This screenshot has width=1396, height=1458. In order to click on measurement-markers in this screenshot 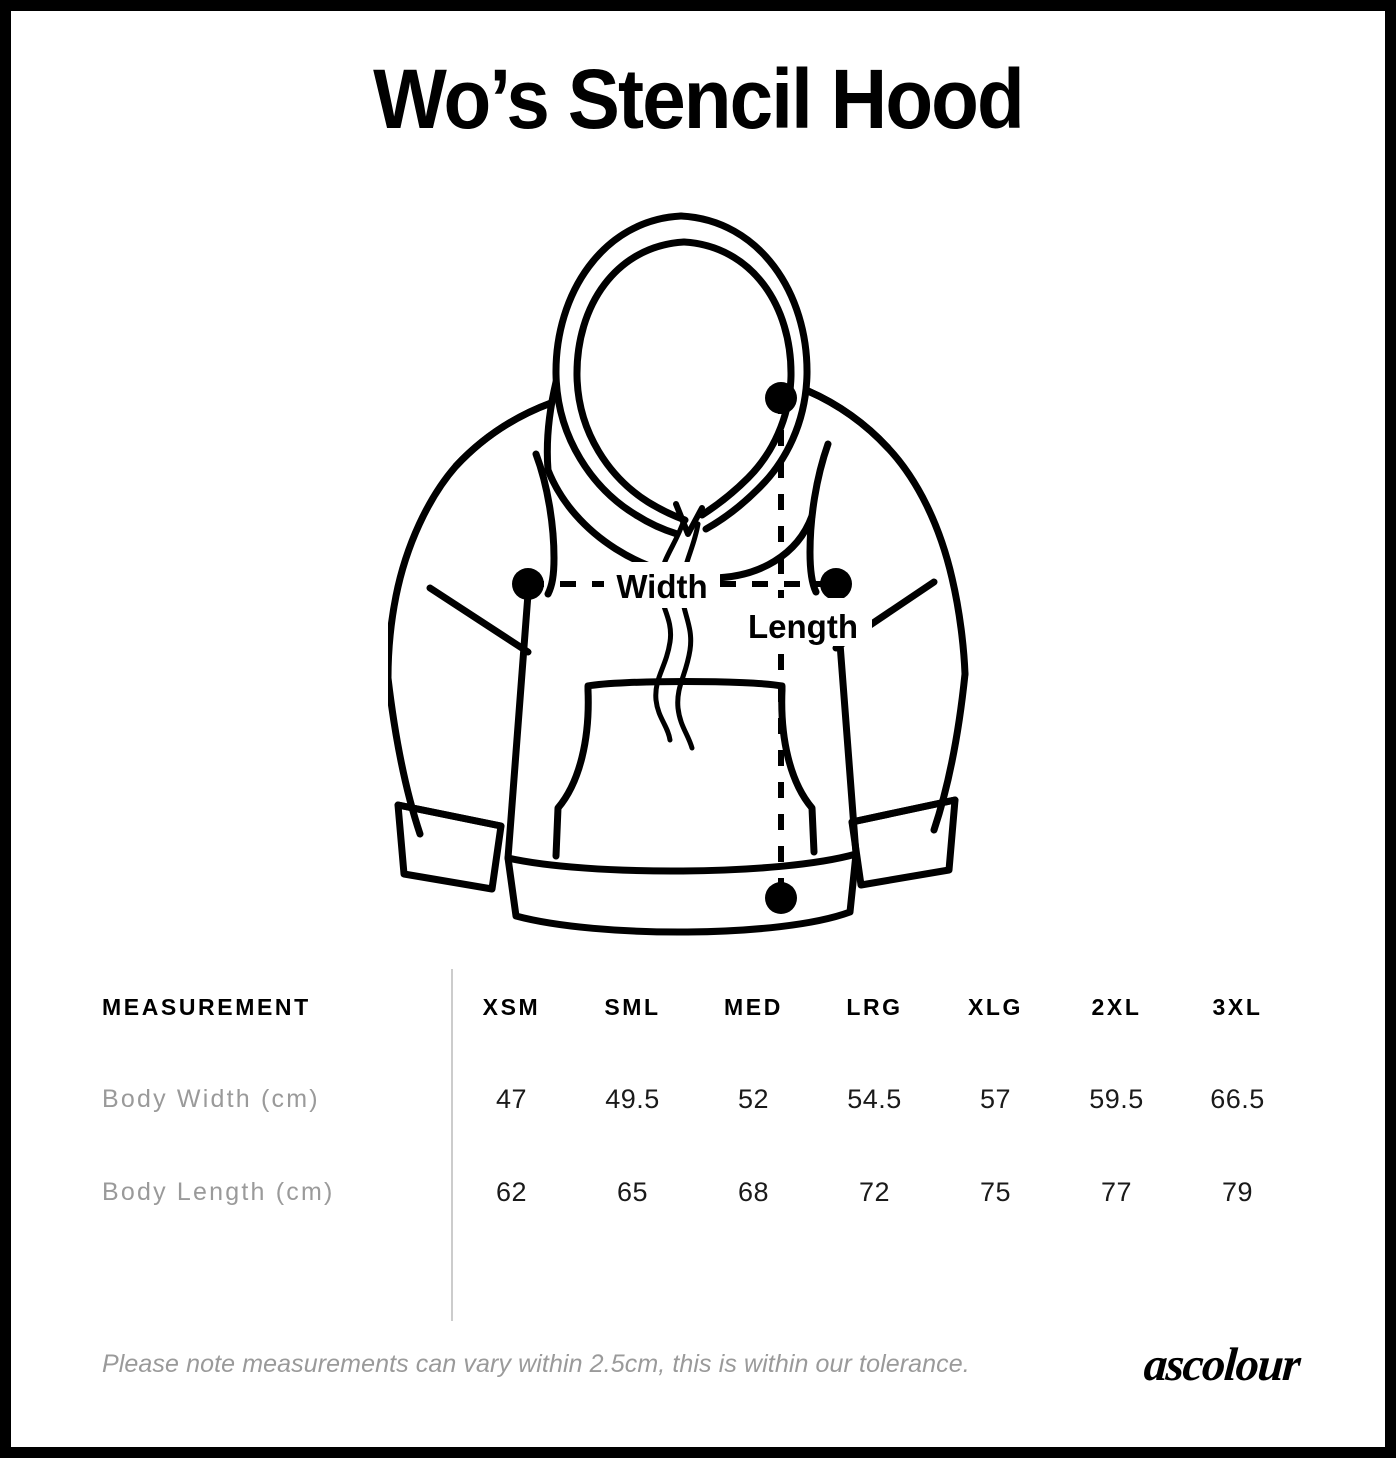, I will do `click(682, 648)`.